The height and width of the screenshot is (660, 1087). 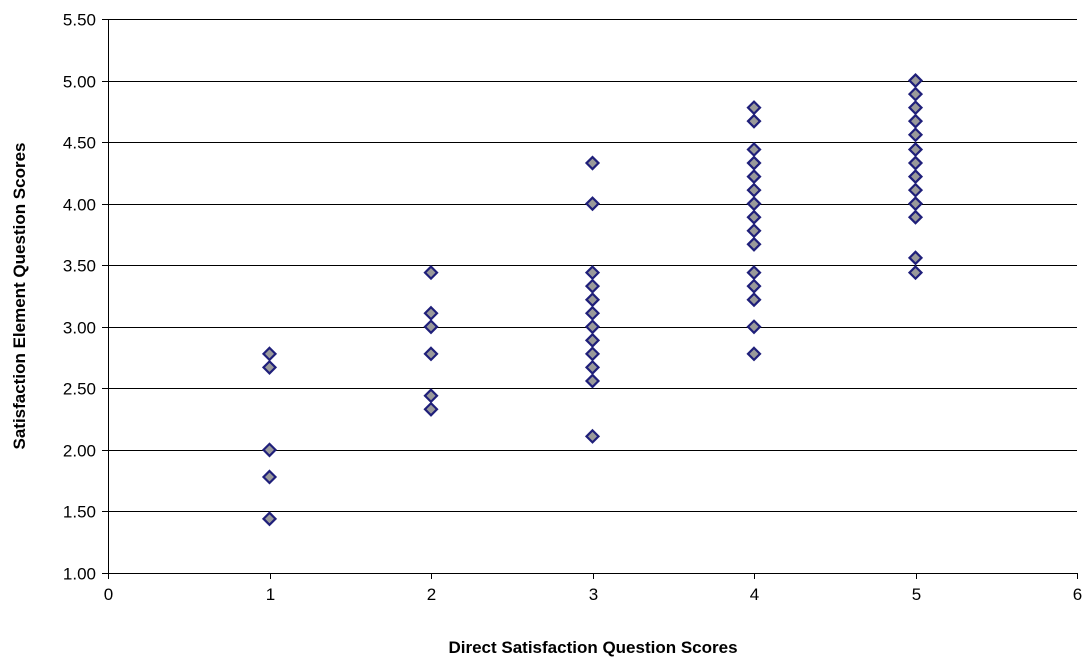 I want to click on x-tick-label: 0, so click(x=108, y=594).